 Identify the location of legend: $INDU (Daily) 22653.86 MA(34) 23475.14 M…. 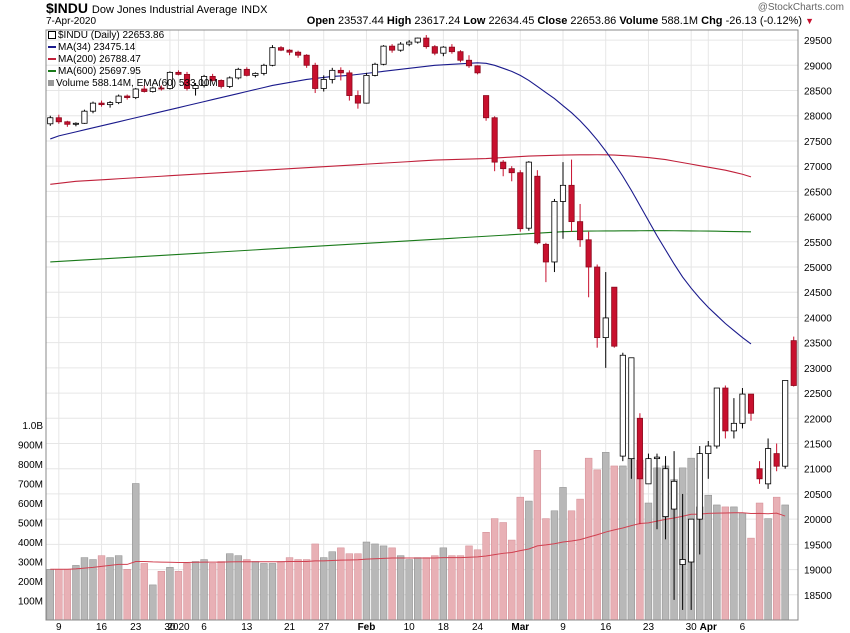
(133, 60).